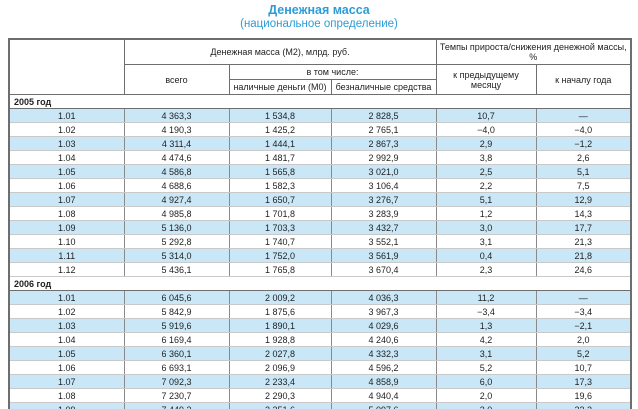 This screenshot has width=638, height=409. I want to click on table-cell: 5 292,8, so click(176, 241).